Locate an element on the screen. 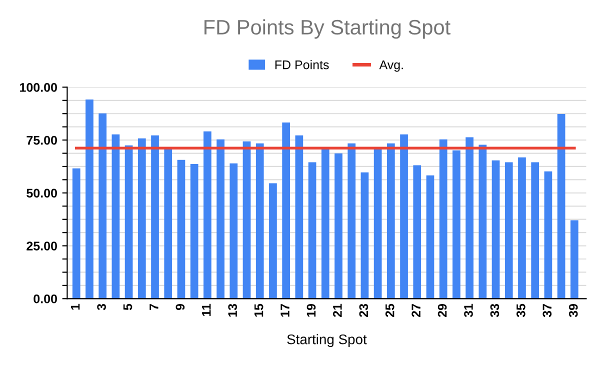 This screenshot has width=600, height=371. y-tick-label: 0.00 is located at coordinates (45, 299).